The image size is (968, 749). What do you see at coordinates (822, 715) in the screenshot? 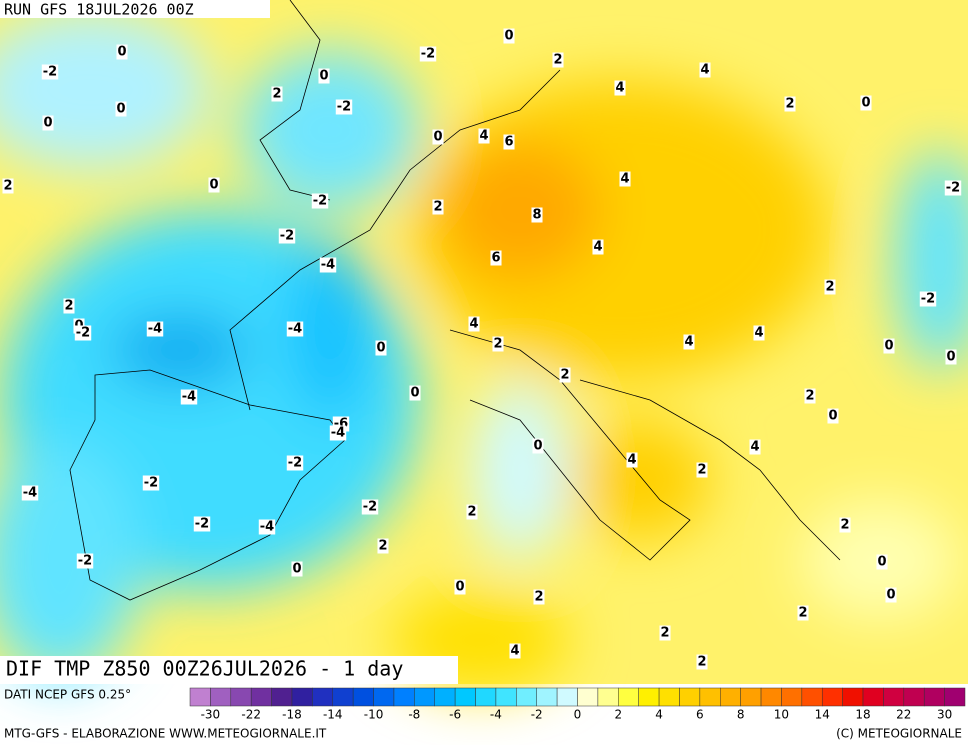
I see `colorbar-label: 14` at bounding box center [822, 715].